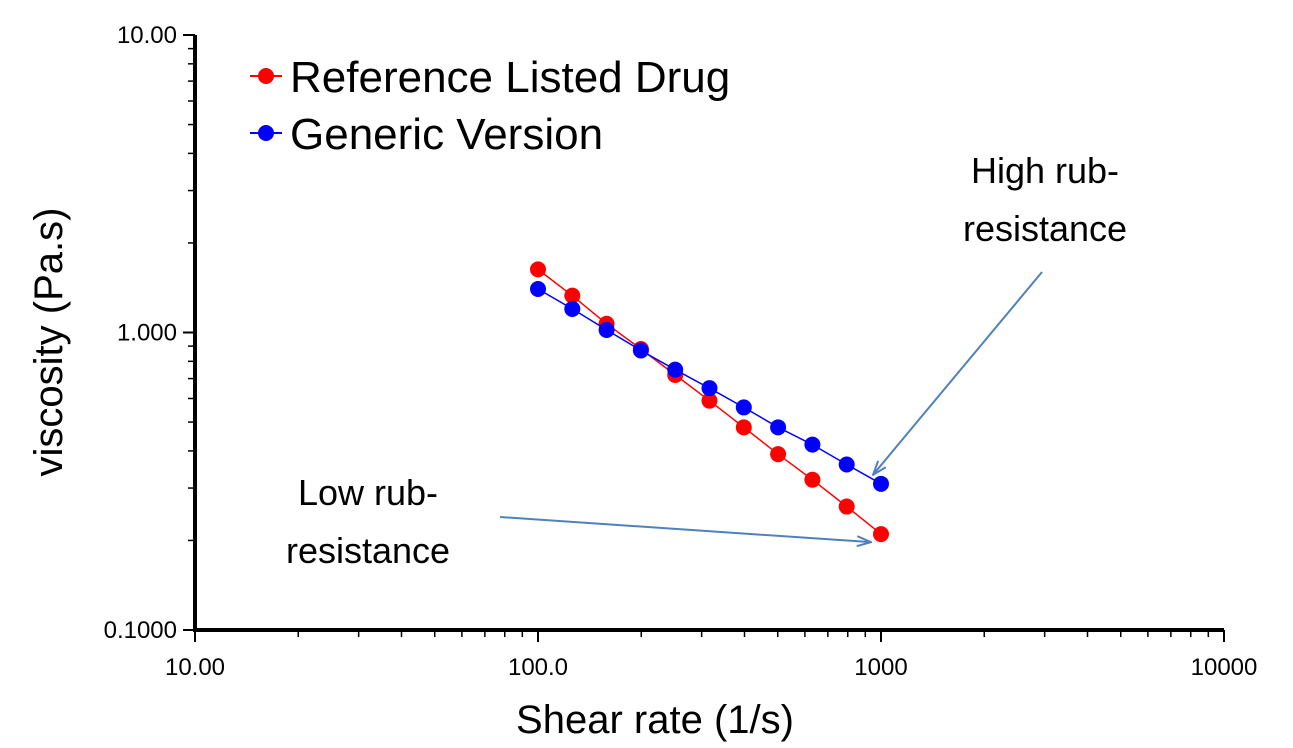  Describe the element at coordinates (49, 342) in the screenshot. I see `y-axis-title: viscosity (Pa.s)` at that location.